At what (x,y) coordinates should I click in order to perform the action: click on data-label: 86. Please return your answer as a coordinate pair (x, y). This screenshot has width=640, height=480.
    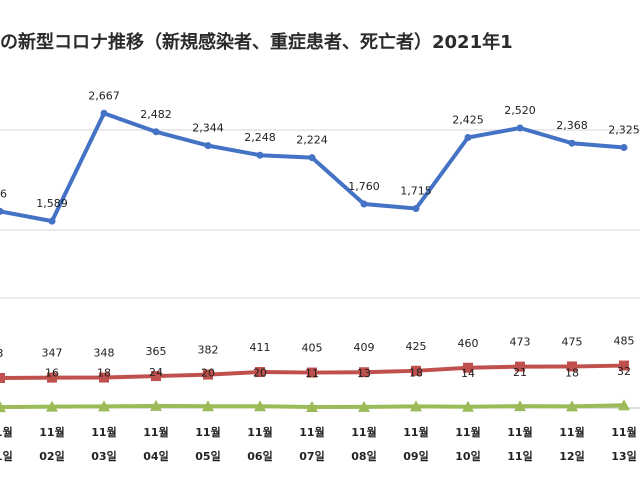
    Looking at the image, I should click on (3, 193).